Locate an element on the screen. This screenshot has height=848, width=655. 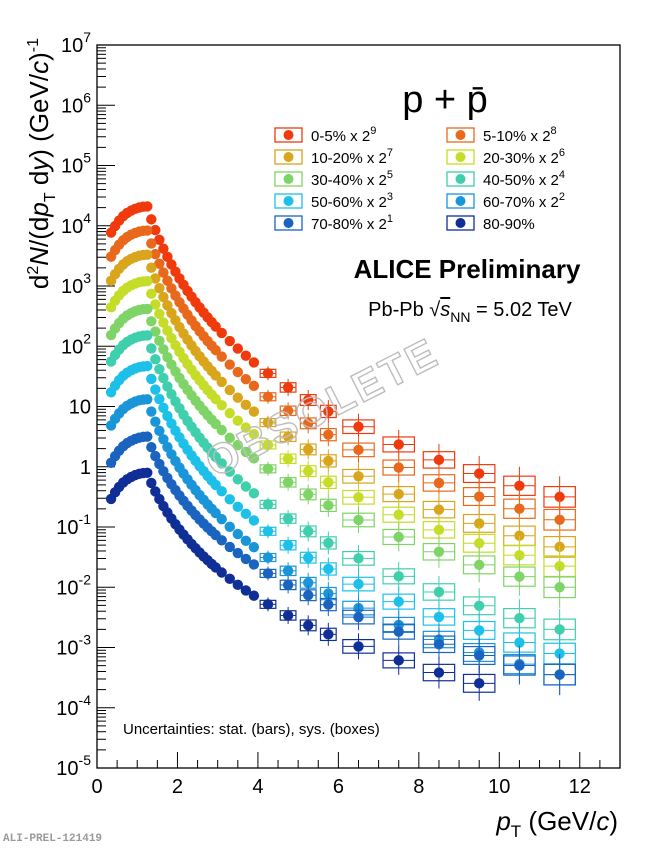
nn-subscript: NN is located at coordinates (460, 317).